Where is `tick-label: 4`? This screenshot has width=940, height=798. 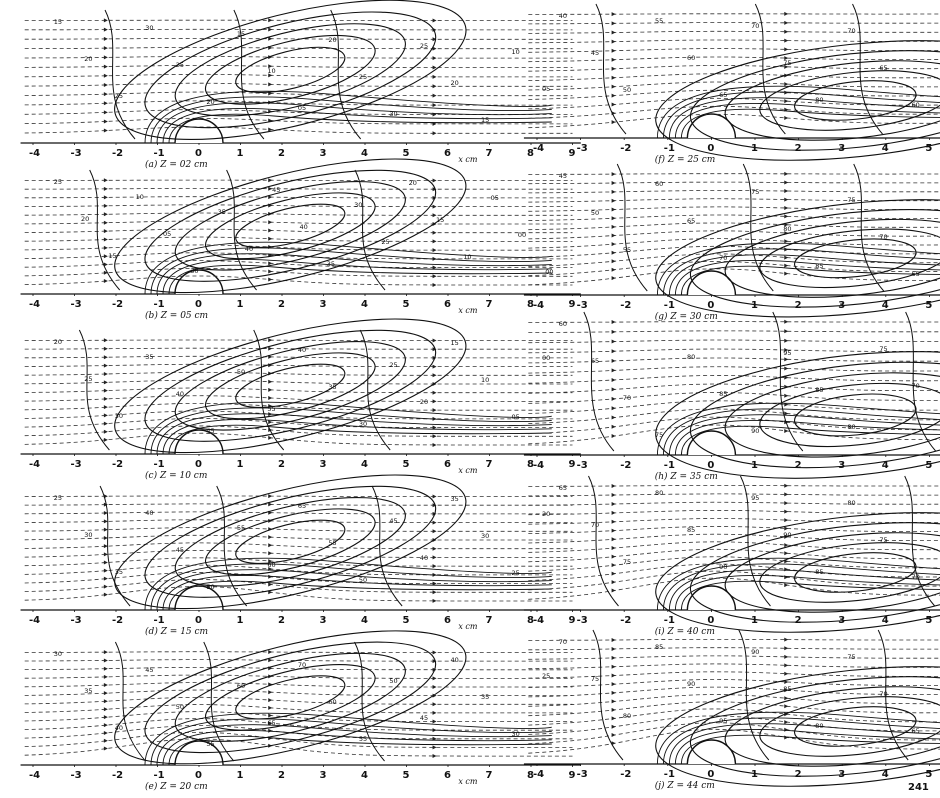 tick-label: 4 is located at coordinates (364, 620).